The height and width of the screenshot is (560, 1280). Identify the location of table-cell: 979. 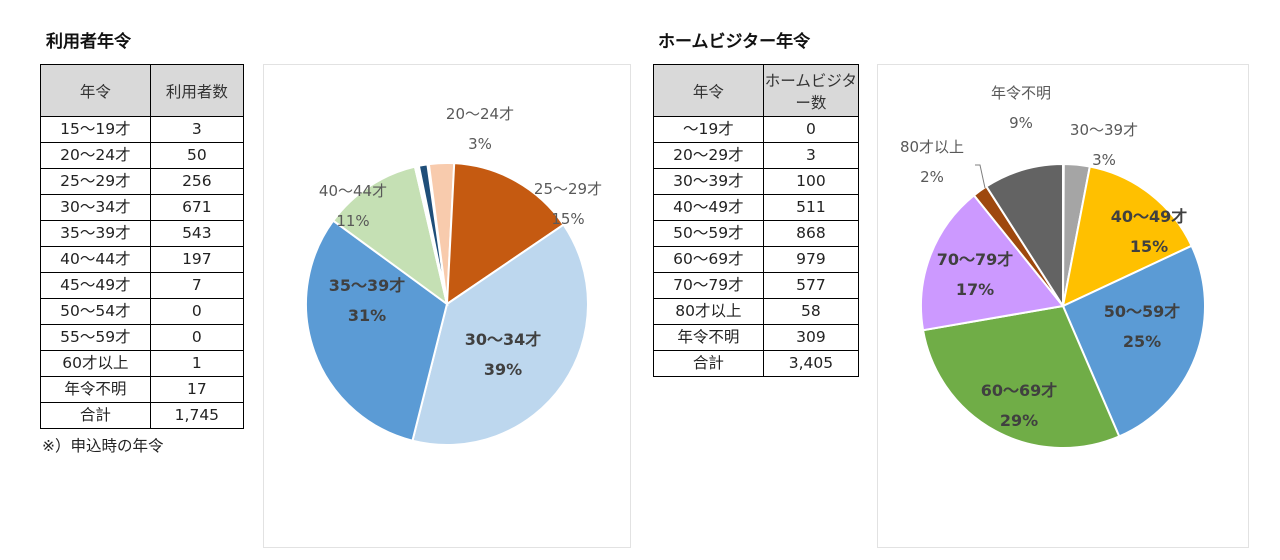
(811, 259).